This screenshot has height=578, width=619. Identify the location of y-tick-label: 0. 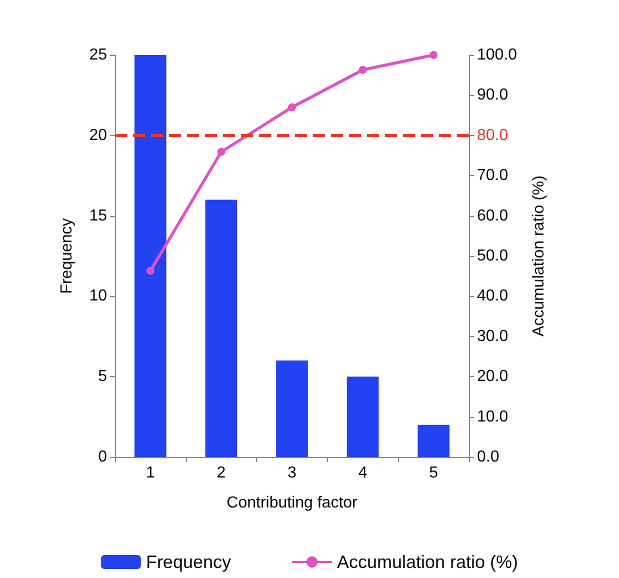
(103, 457).